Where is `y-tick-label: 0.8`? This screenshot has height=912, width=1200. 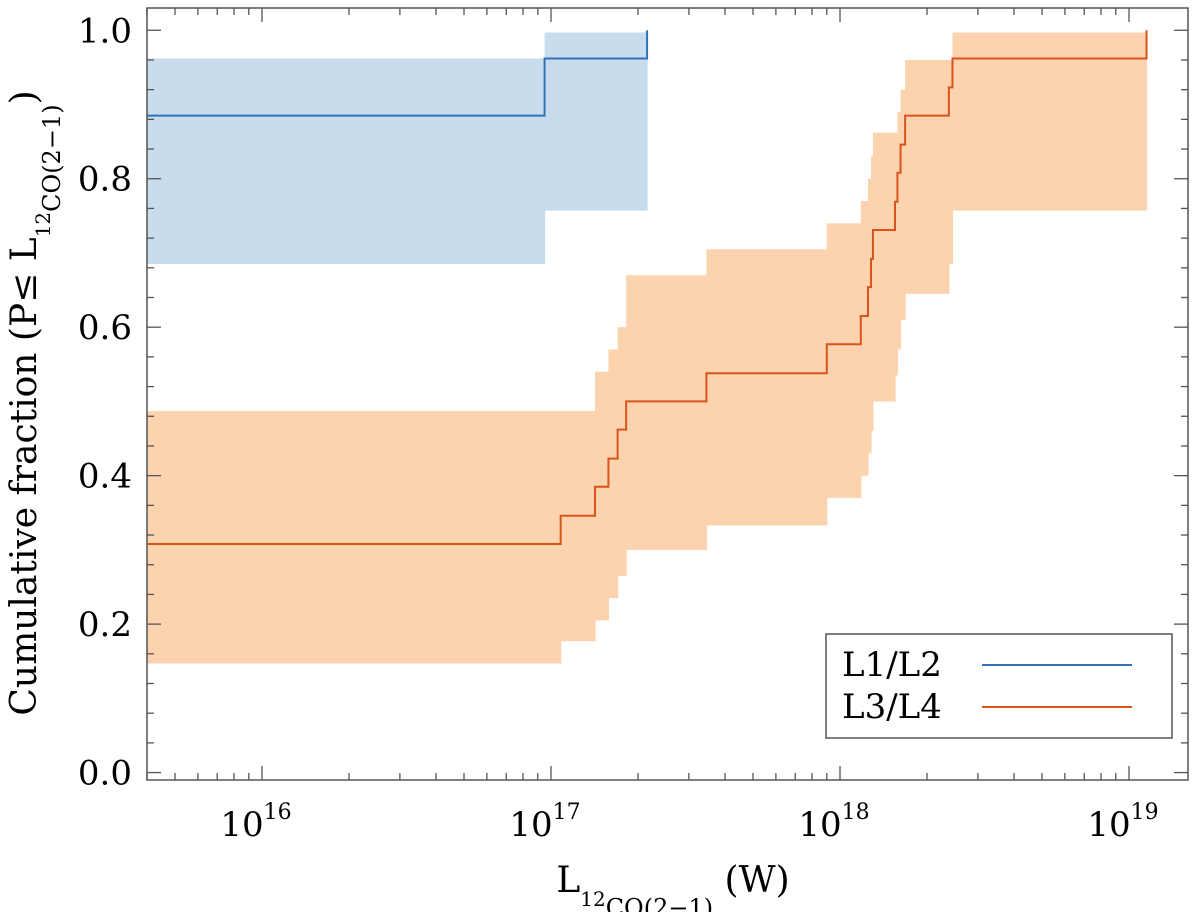
y-tick-label: 0.8 is located at coordinates (105, 180).